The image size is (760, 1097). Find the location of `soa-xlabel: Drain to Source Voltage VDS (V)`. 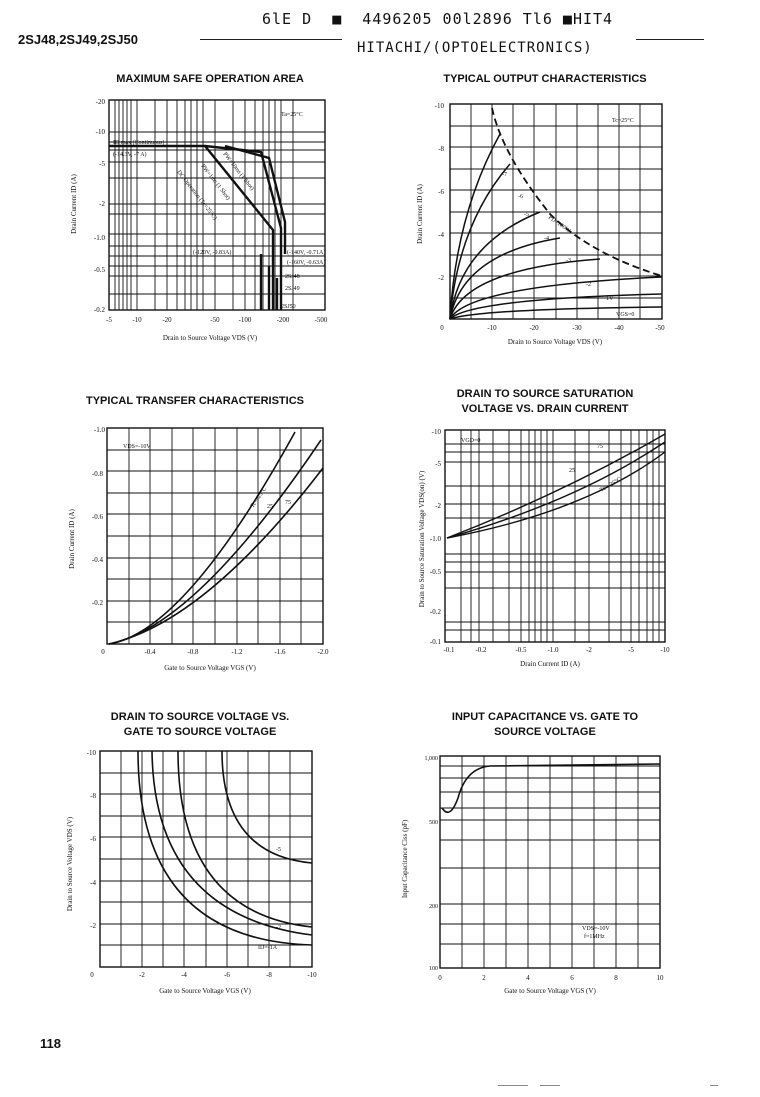

soa-xlabel: Drain to Source Voltage VDS (V) is located at coordinates (210, 338).